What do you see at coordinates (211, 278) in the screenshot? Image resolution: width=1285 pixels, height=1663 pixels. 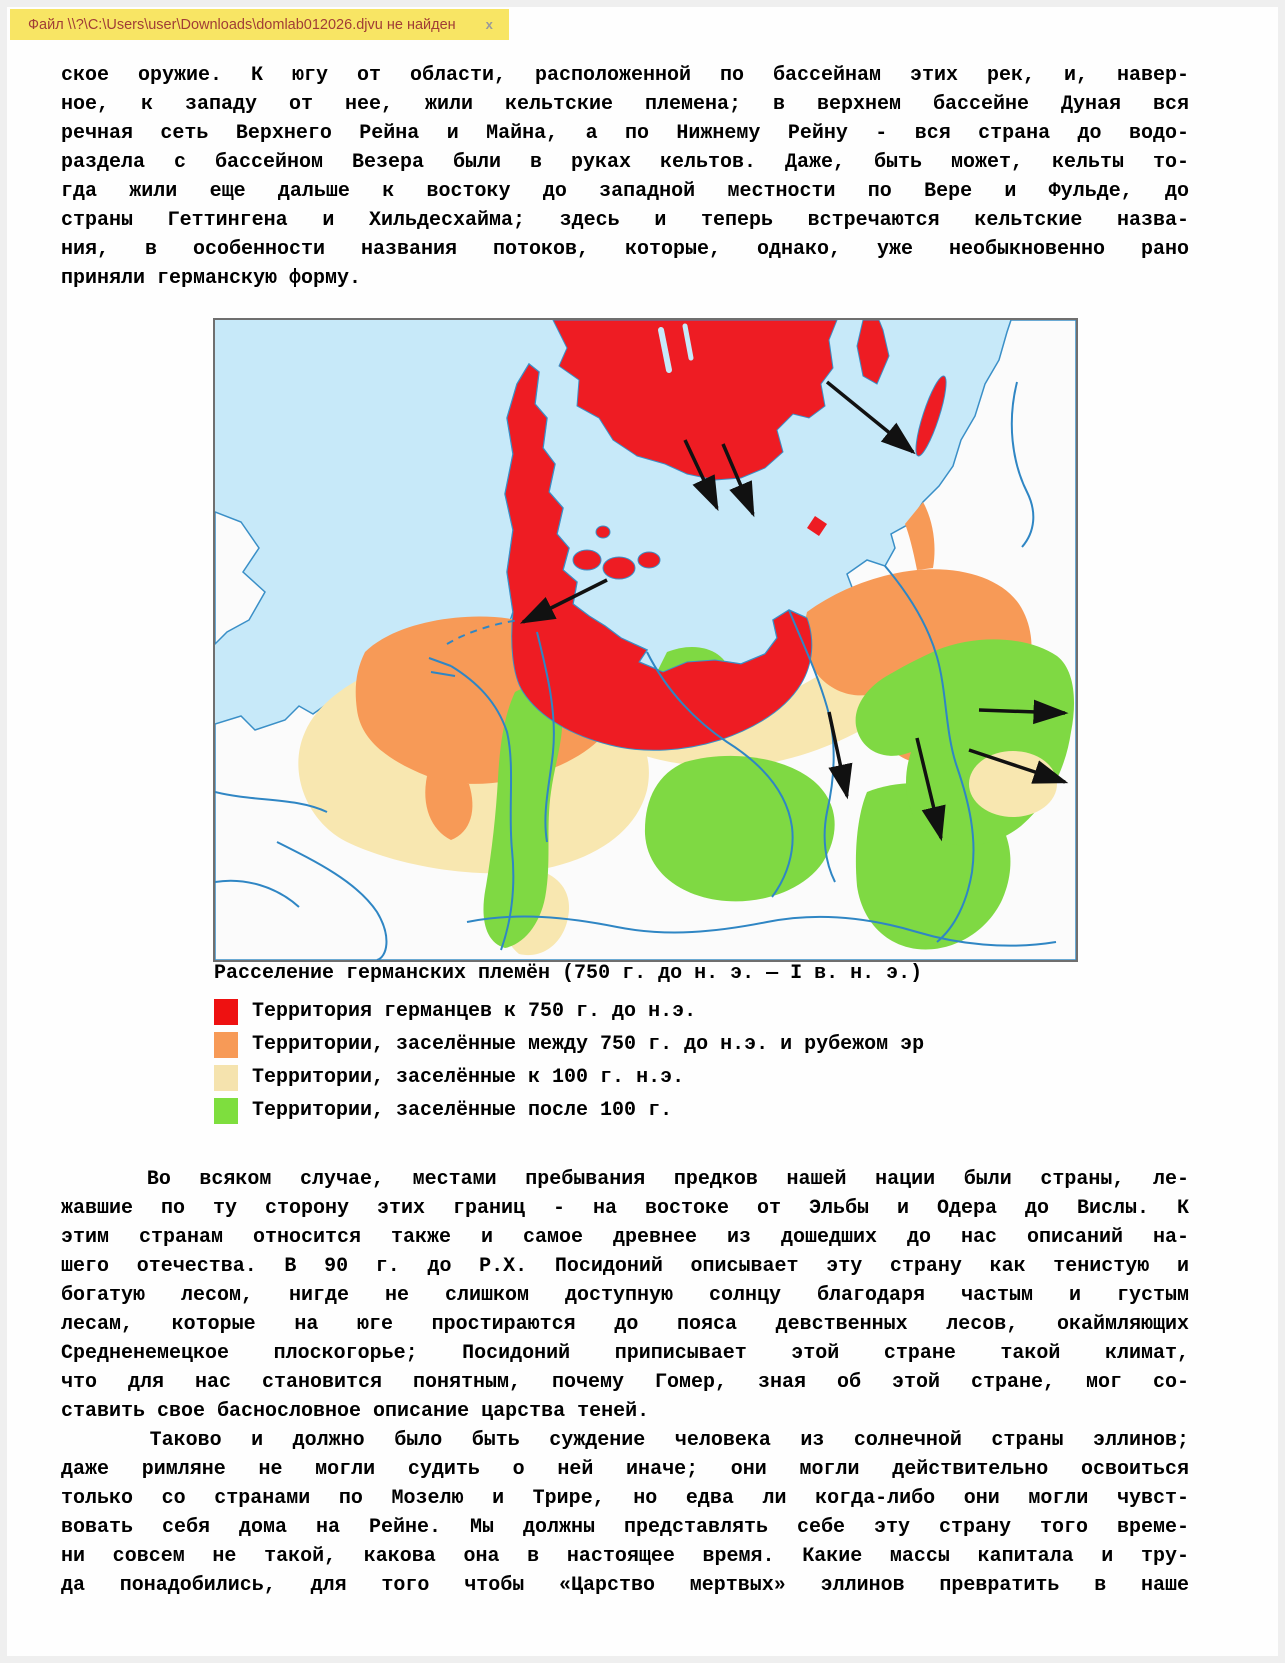 I see `text-line: приняли германскую форму.` at bounding box center [211, 278].